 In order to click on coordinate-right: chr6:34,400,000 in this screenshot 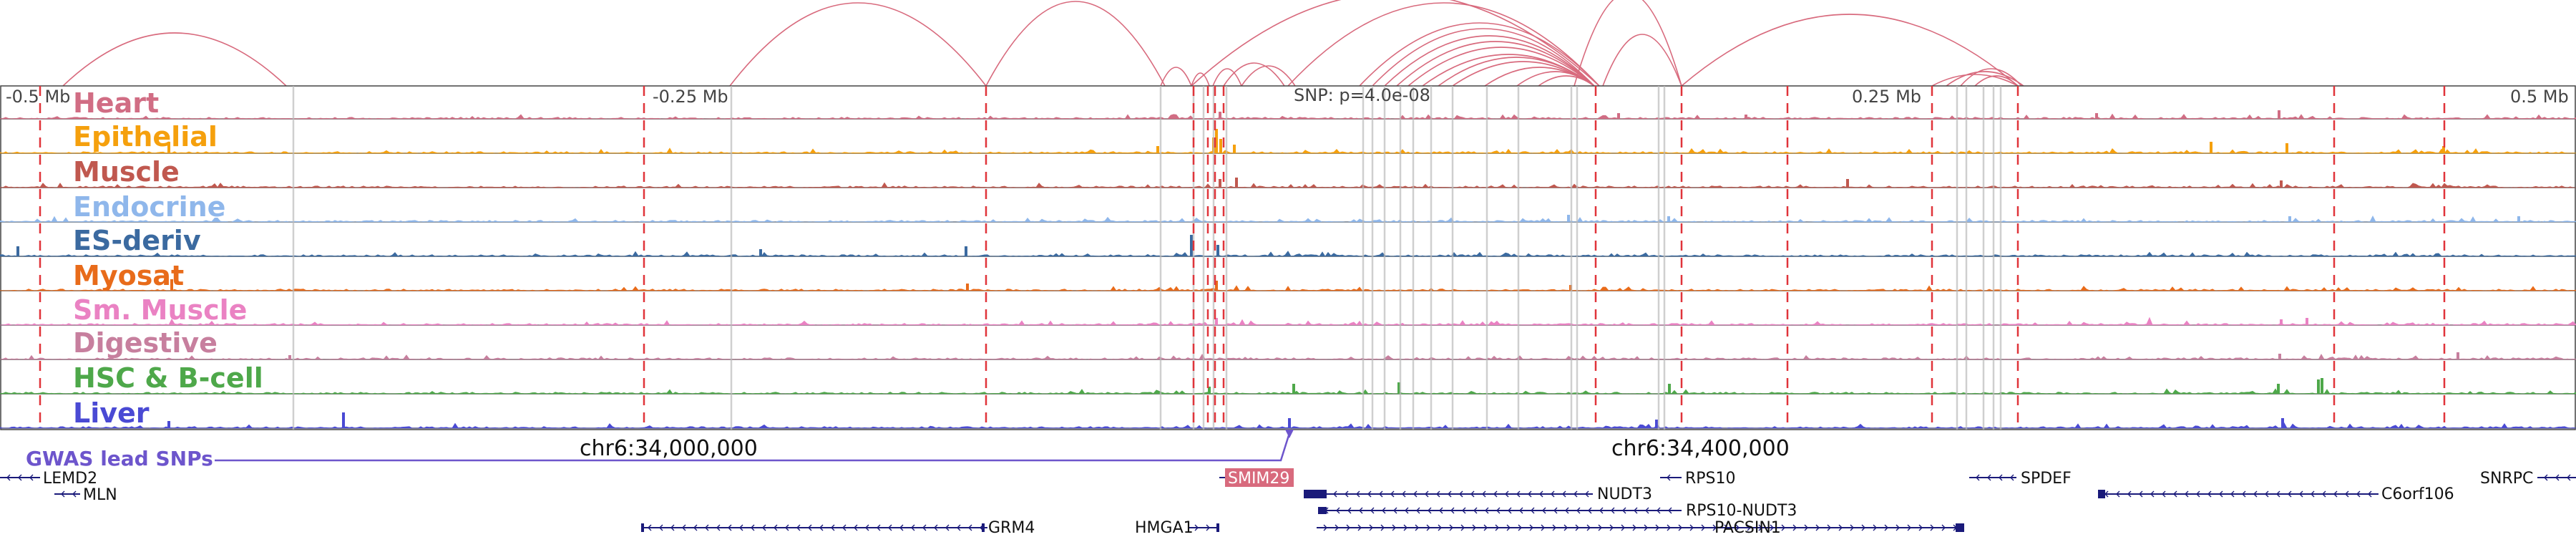, I will do `click(1700, 448)`.